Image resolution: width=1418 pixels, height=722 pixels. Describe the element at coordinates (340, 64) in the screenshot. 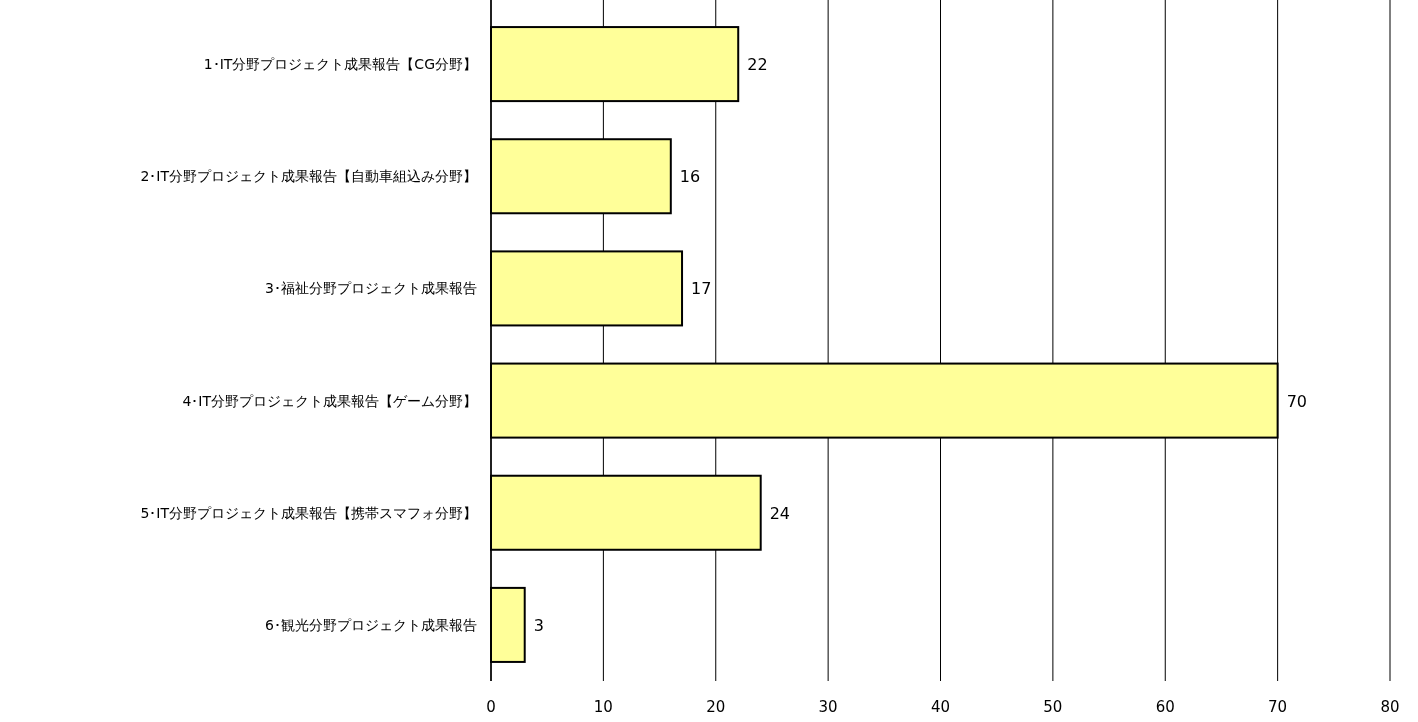

I see `y-tick-label: 1･IT分野プロジェクト成果報告【CG分野】` at that location.